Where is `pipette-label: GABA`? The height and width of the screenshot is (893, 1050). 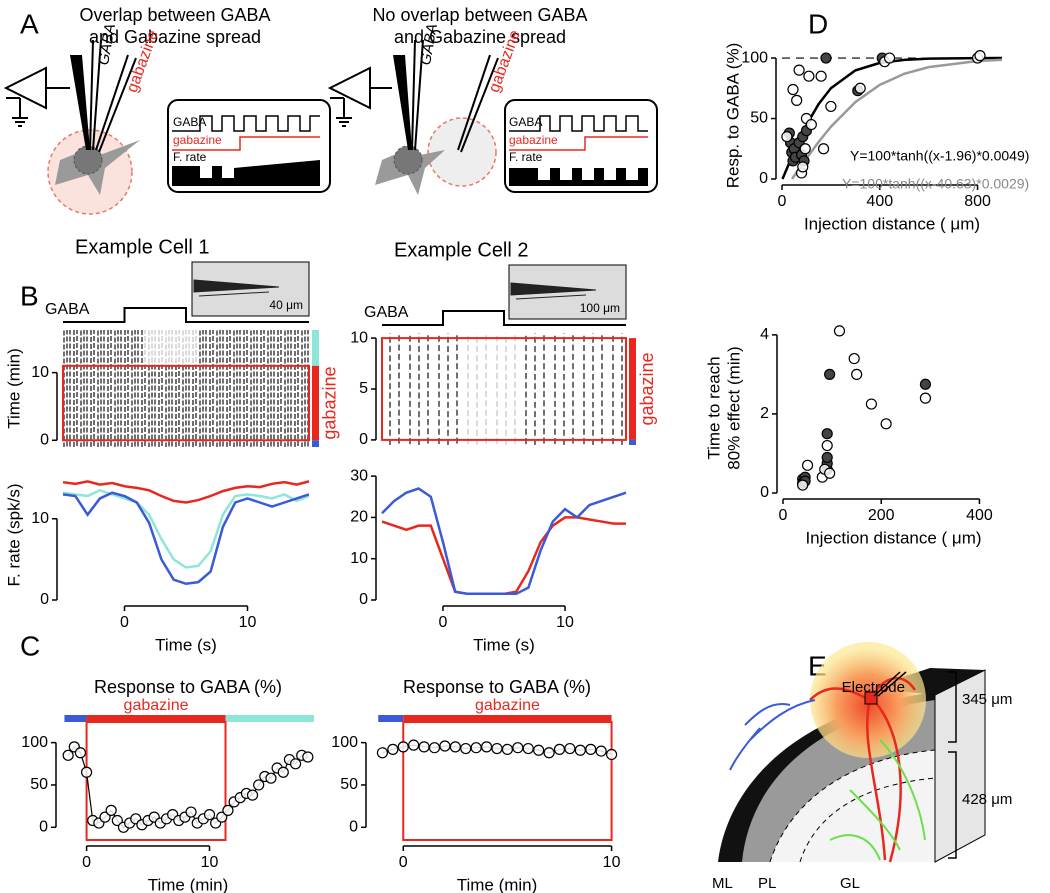
pipette-label: GABA is located at coordinates (107, 44).